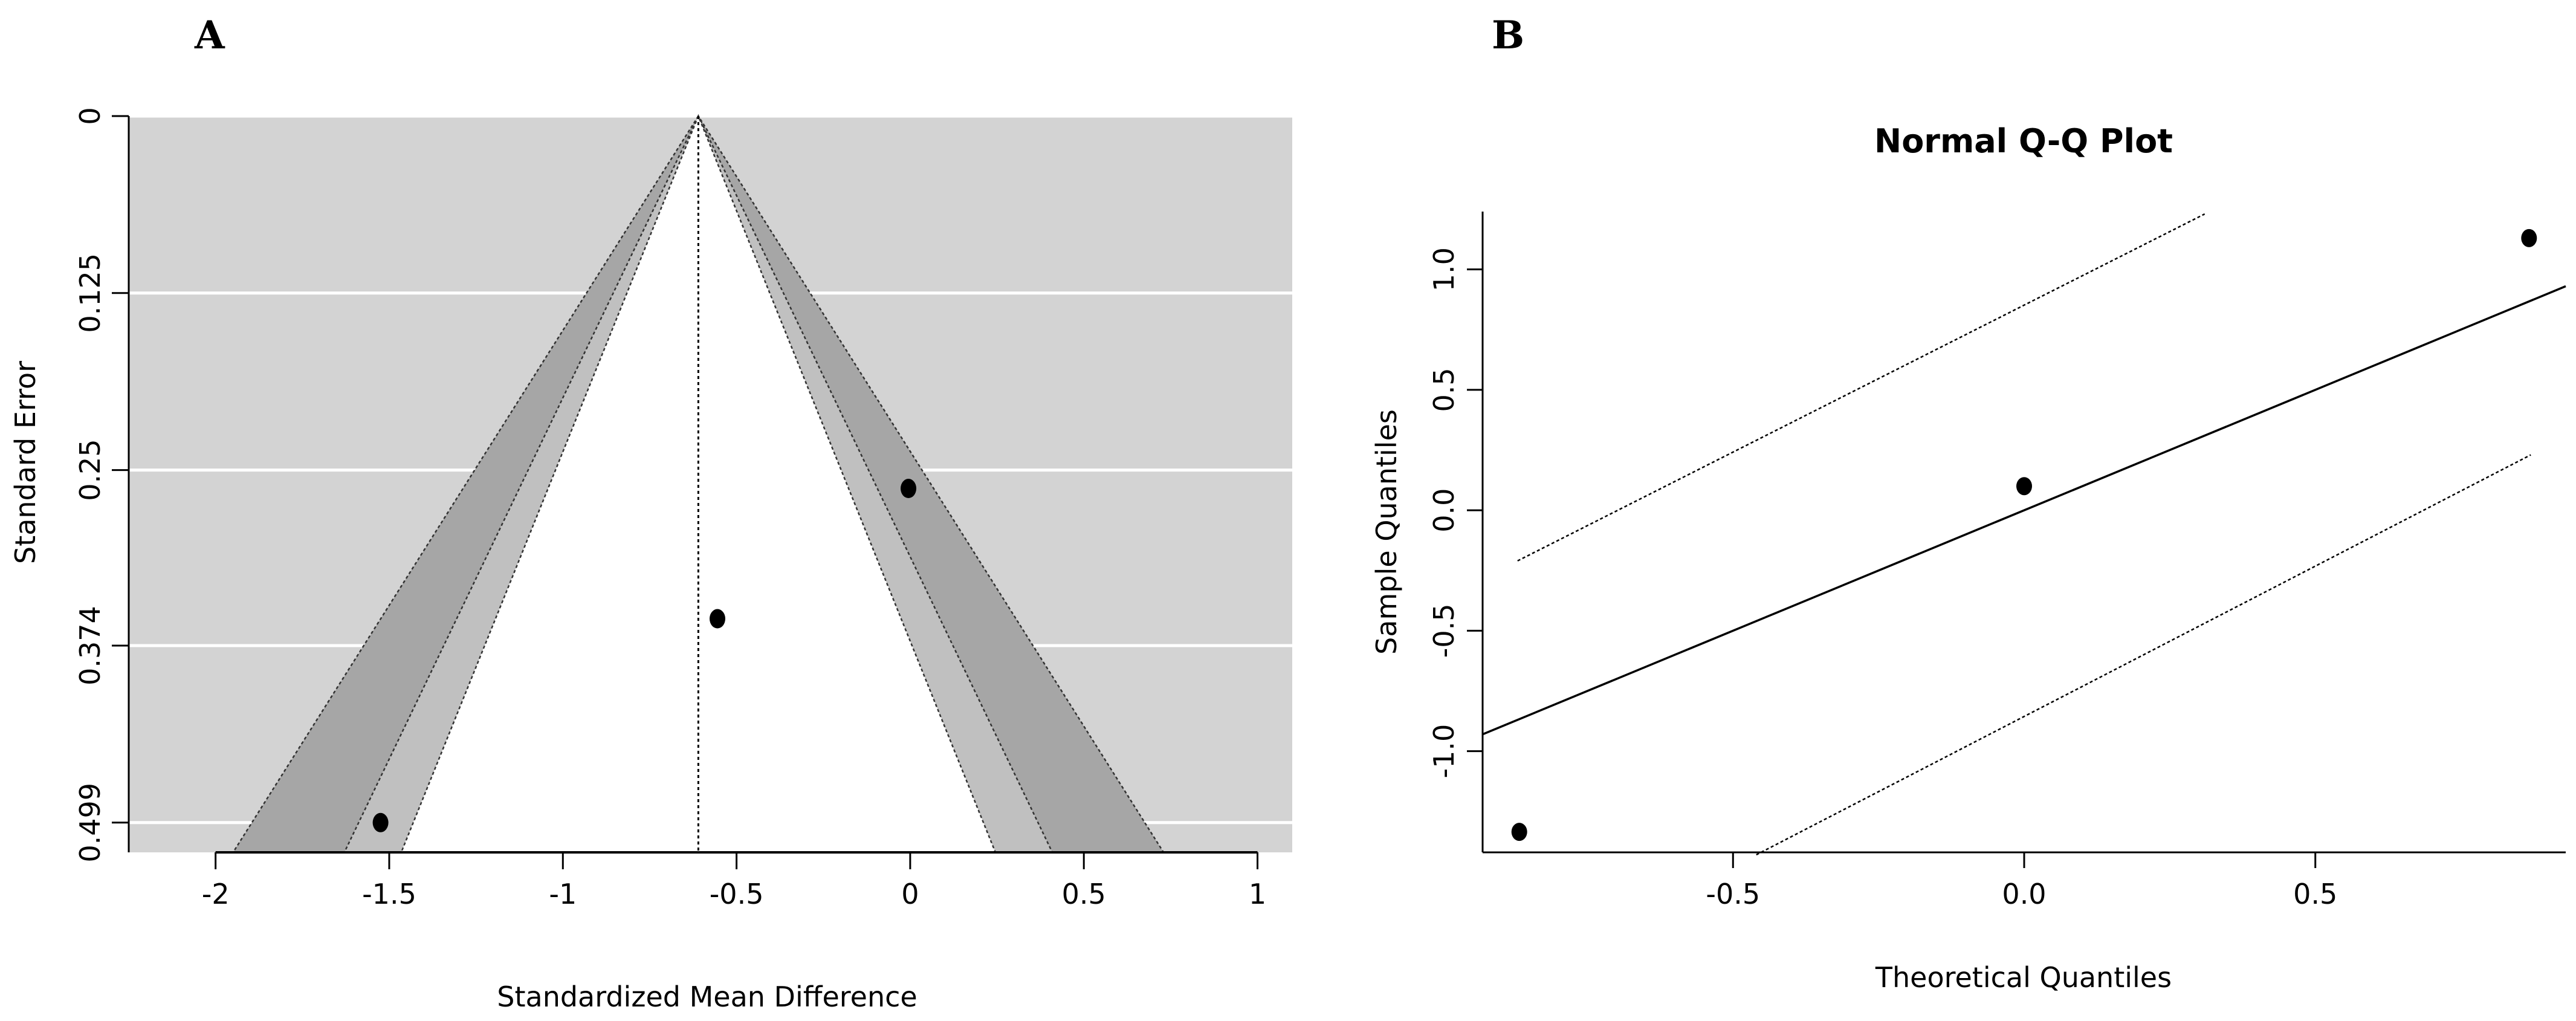 This screenshot has width=2576, height=1021. Describe the element at coordinates (1386, 532) in the screenshot. I see `qq-y-axis-title: Sample Quantiles` at that location.